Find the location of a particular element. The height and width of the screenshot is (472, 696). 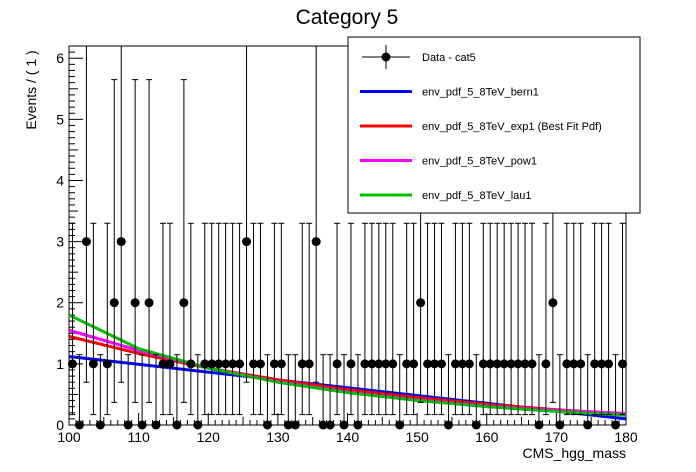

legend-entry: env_pdf_5_8TeV_pow1 is located at coordinates (448, 162).